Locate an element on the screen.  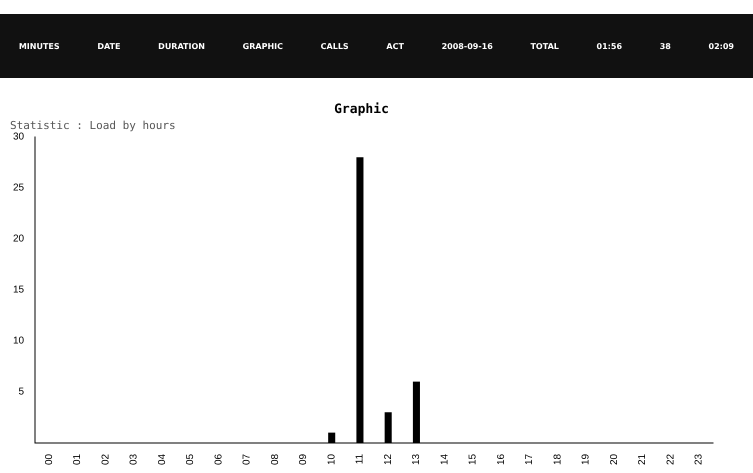
x-tick-label: 10 is located at coordinates (332, 459).